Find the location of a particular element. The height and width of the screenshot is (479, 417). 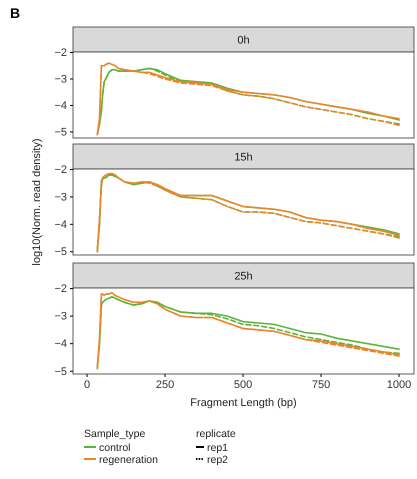

text: rep1 is located at coordinates (217, 448).